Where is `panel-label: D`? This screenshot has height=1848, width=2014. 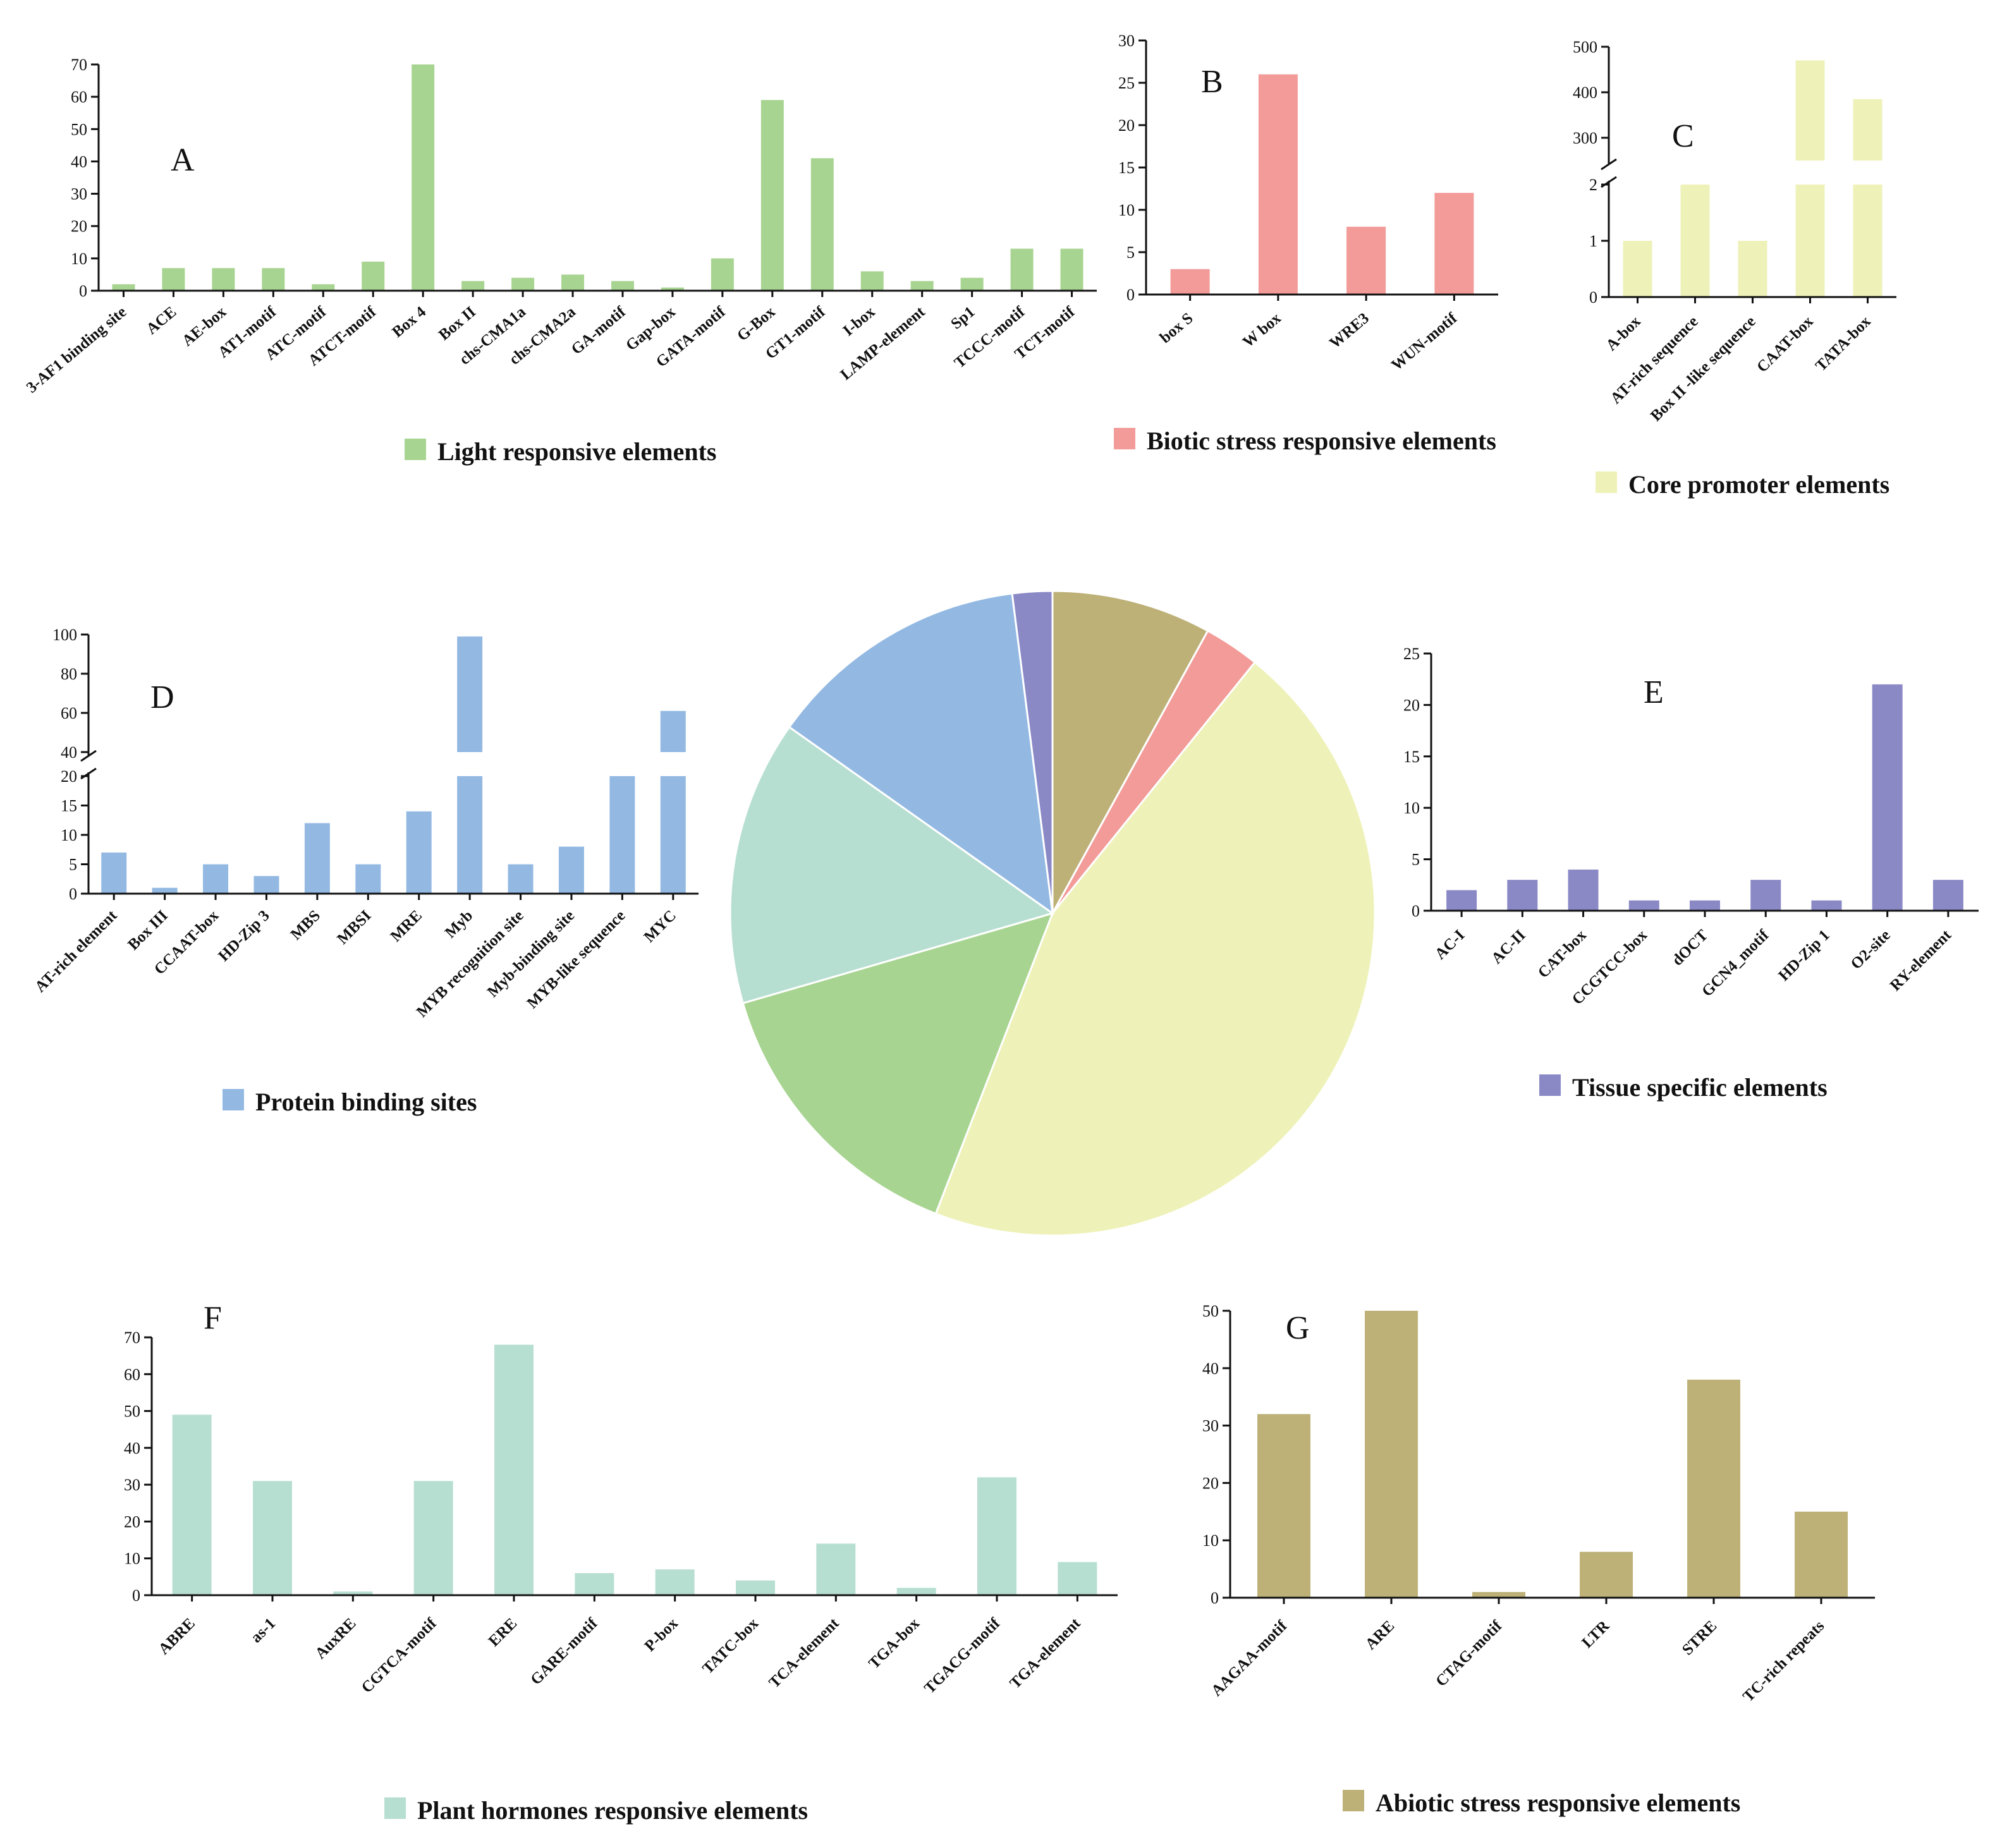 panel-label: D is located at coordinates (162, 697).